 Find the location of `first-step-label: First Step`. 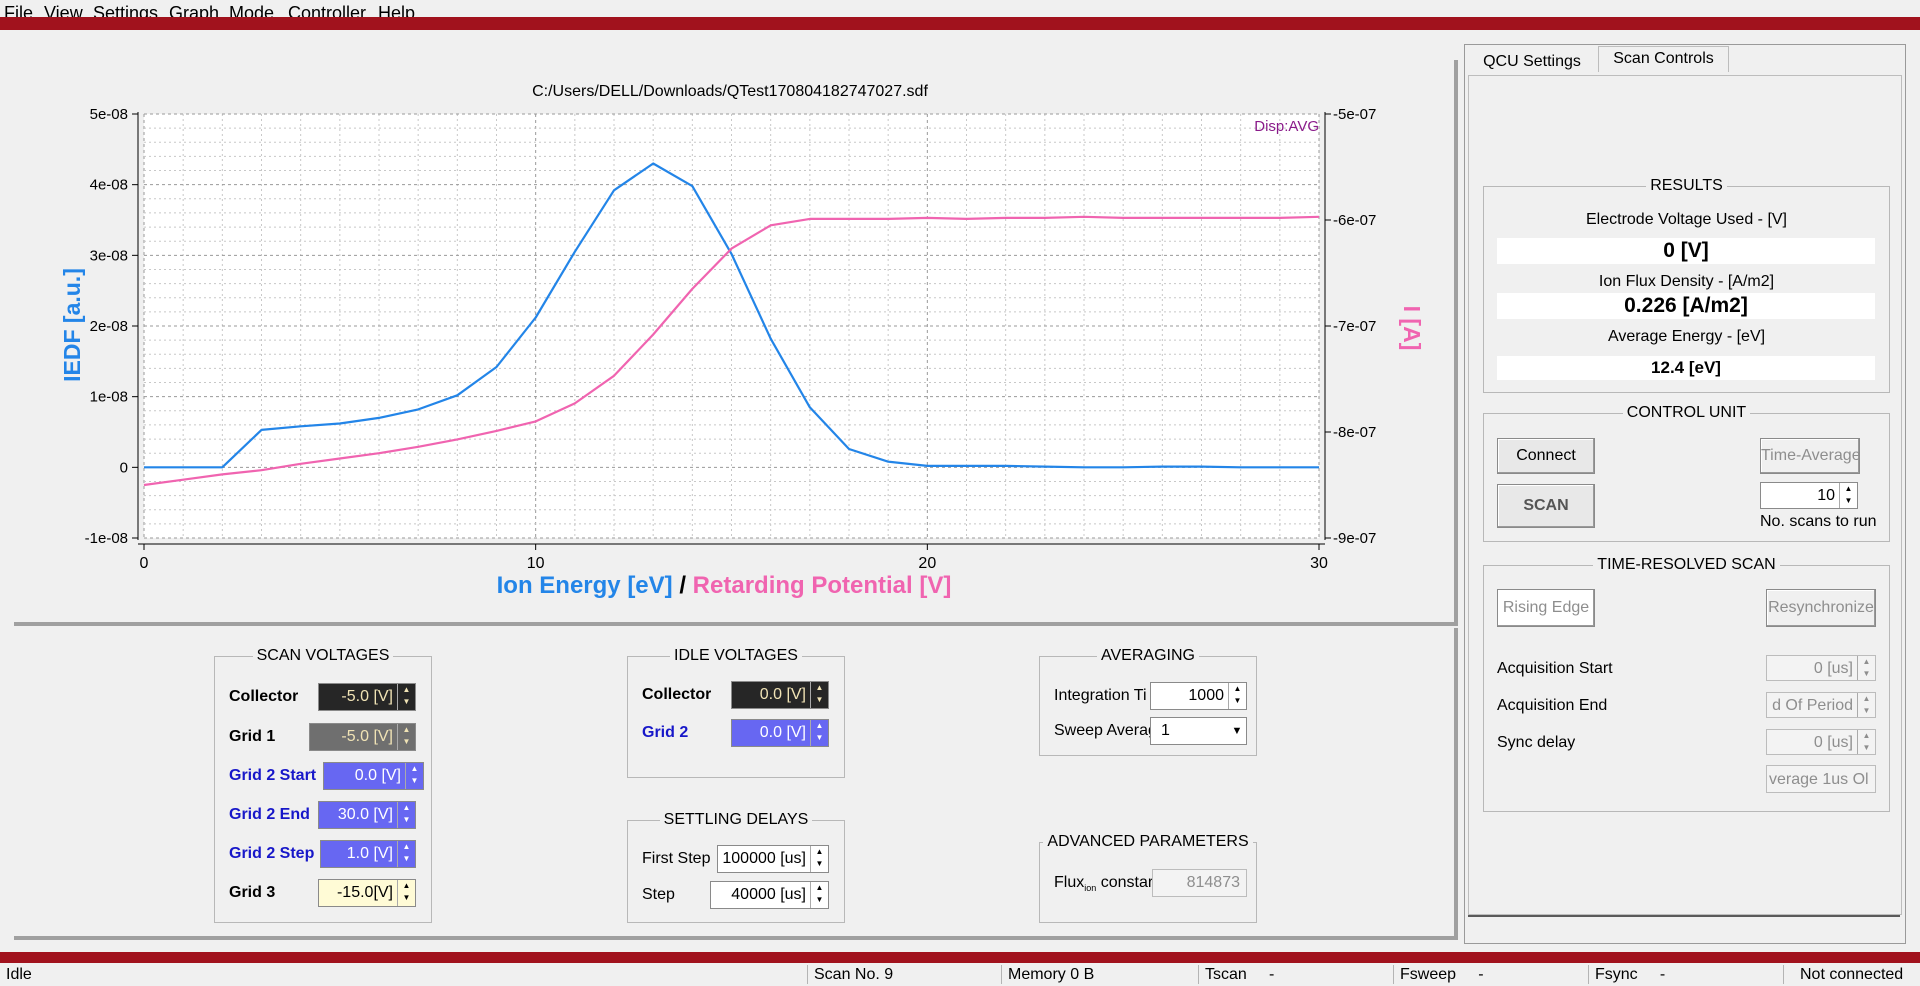

first-step-label: First Step is located at coordinates (676, 858).